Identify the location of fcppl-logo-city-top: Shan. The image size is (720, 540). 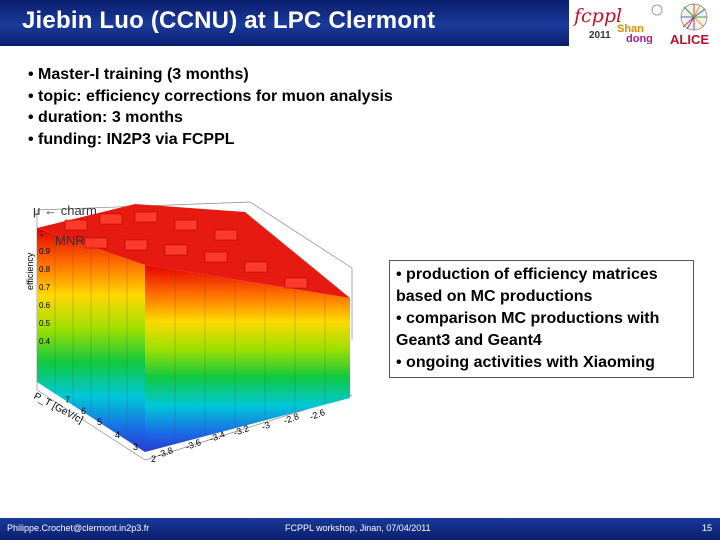
(630, 29).